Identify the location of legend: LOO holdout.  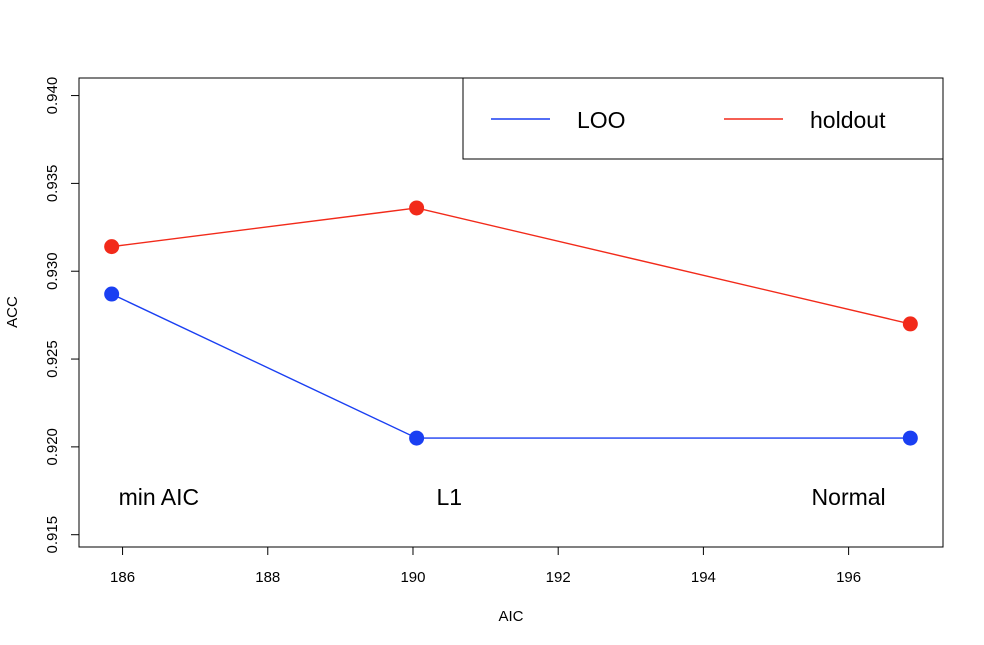
(703, 118).